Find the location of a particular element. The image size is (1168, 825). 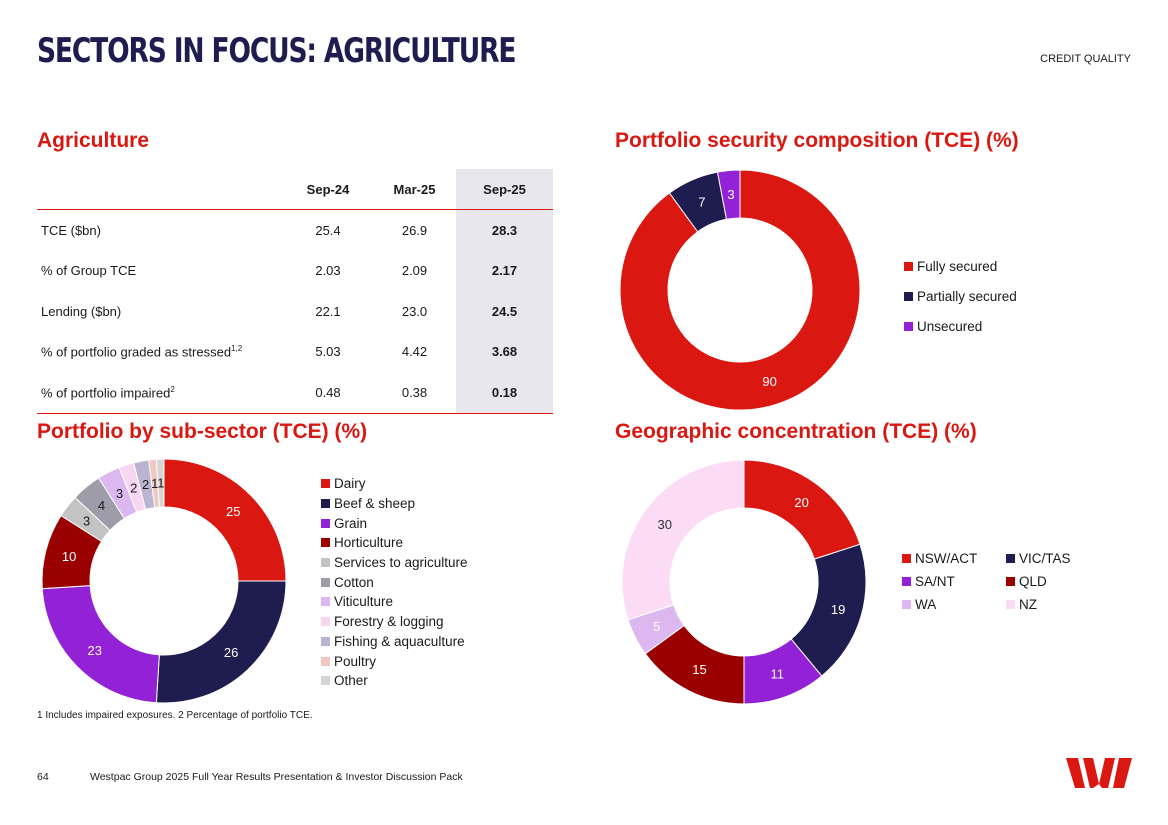

table-header-row: Sep-24 Mar-25 Sep-25 is located at coordinates (295, 189).